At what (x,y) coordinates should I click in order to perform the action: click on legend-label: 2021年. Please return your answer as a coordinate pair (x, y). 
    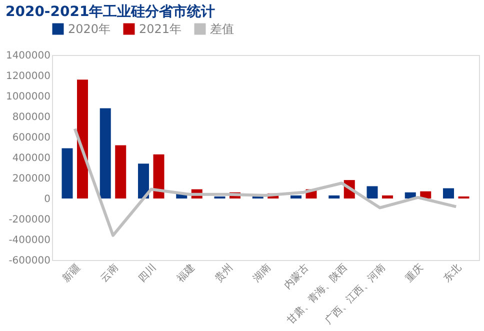
    Looking at the image, I should click on (160, 29).